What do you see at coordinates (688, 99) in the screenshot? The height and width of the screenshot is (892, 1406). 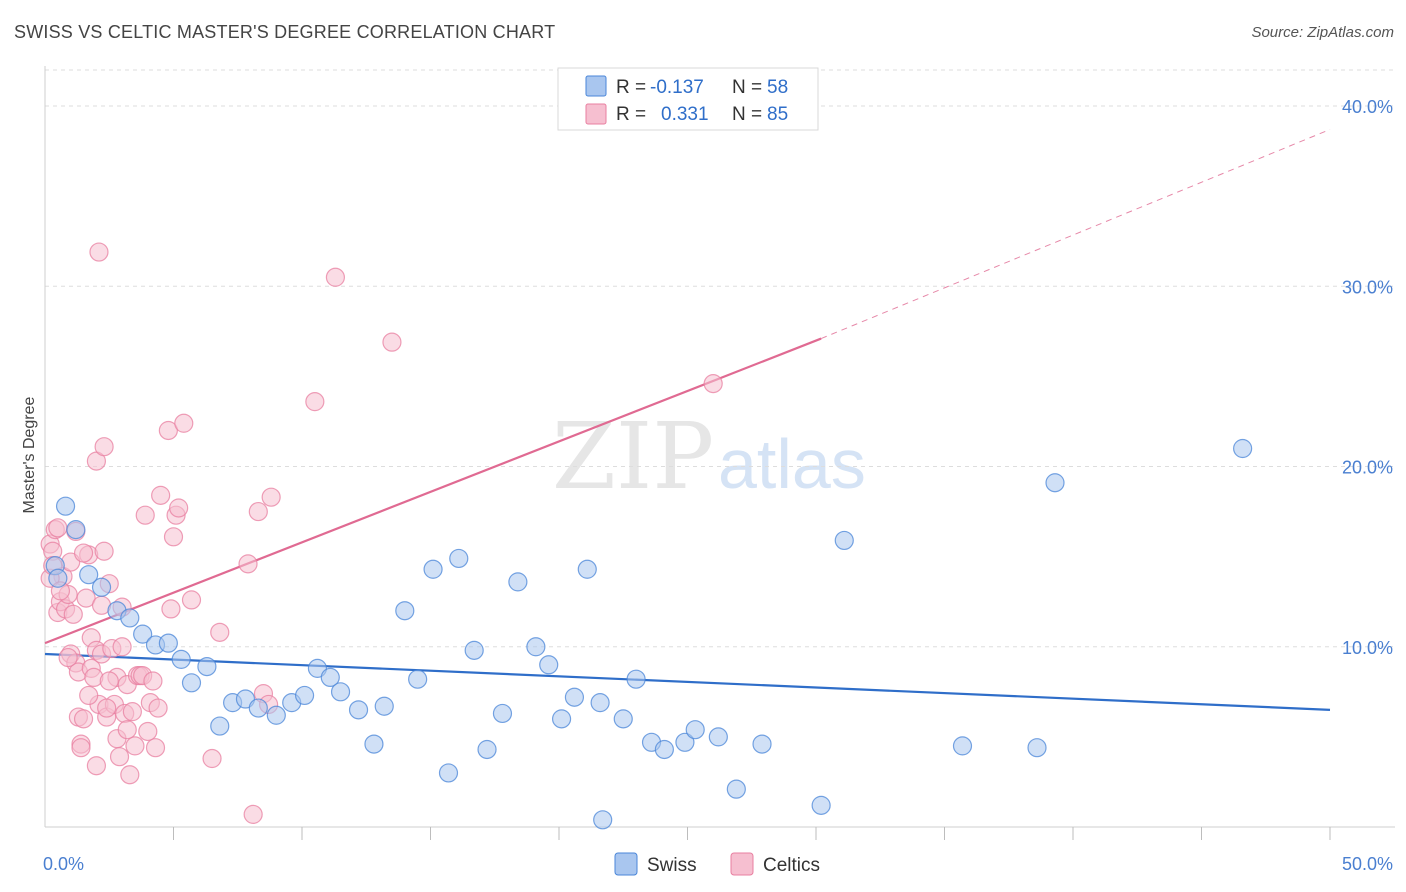 I see `legend: R = -0.137 N = 58 R = 0.331 N = 85` at bounding box center [688, 99].